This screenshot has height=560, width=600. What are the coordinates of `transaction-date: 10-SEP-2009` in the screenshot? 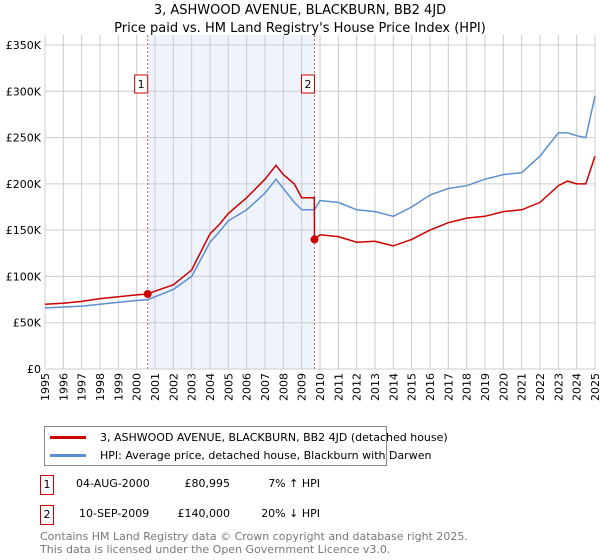 It's located at (114, 513).